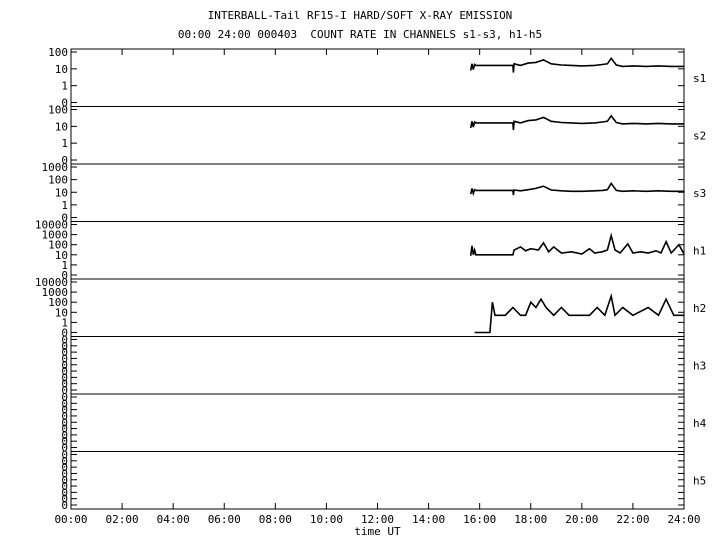  Describe the element at coordinates (699, 480) in the screenshot. I see `channel-label-h5: h5` at that location.